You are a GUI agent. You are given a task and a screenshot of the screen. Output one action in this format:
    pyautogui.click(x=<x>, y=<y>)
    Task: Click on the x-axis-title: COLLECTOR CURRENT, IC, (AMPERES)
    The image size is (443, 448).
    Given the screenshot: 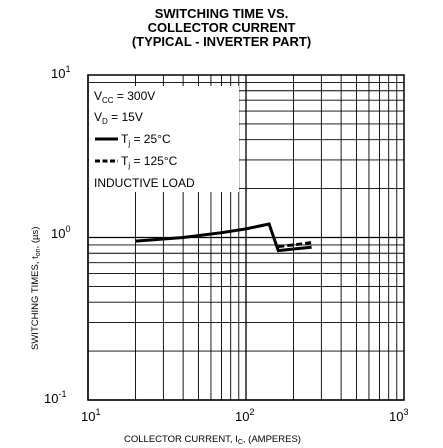 What is the action you would take?
    pyautogui.click(x=212, y=440)
    